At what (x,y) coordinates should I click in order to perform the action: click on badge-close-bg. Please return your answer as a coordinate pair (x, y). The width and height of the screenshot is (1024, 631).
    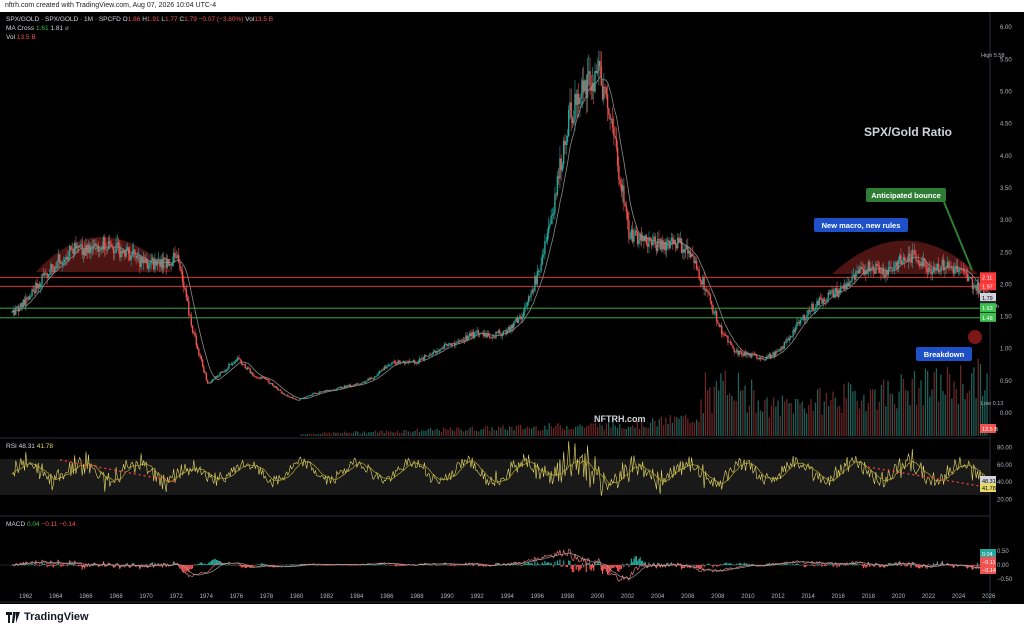
    Looking at the image, I should click on (988, 297).